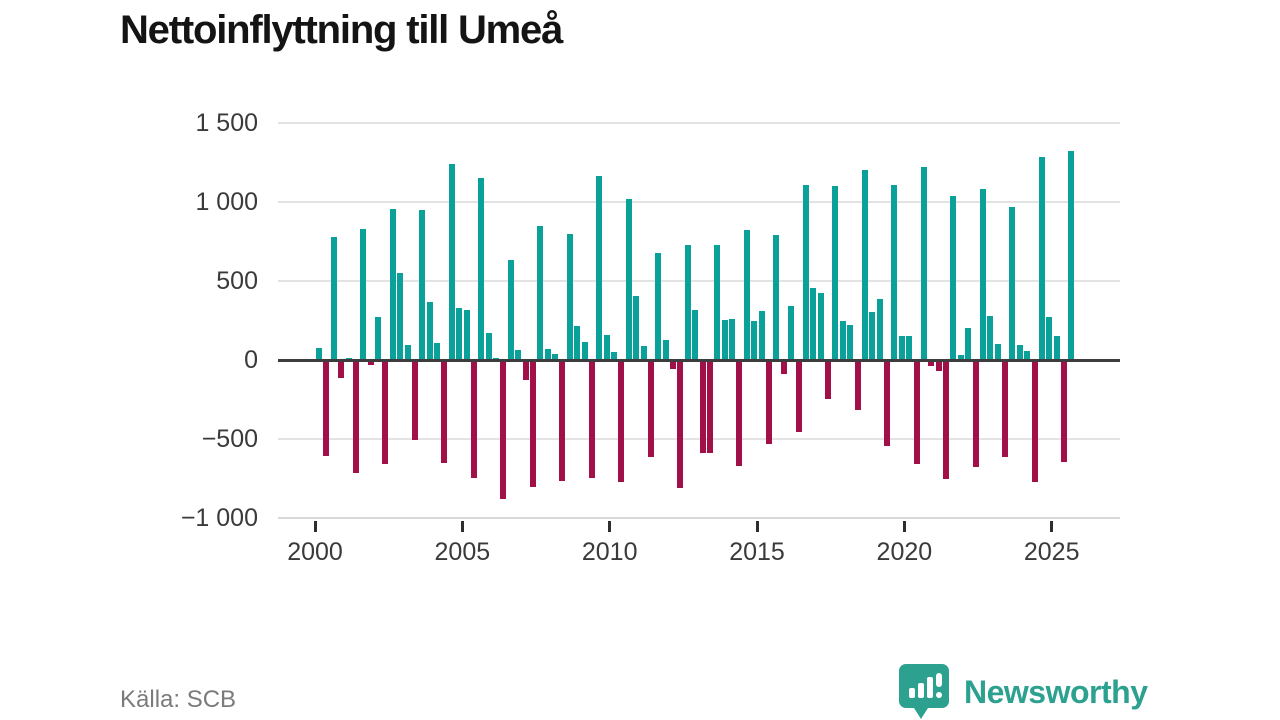 The image size is (1280, 720). I want to click on y-axis-tick-label: −500, so click(229, 439).